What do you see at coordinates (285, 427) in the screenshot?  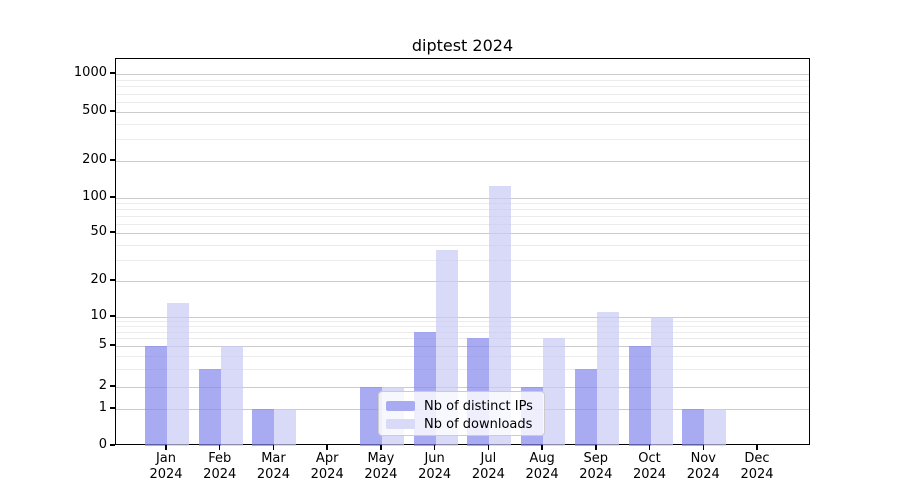 I see `bar-mar-downloads` at bounding box center [285, 427].